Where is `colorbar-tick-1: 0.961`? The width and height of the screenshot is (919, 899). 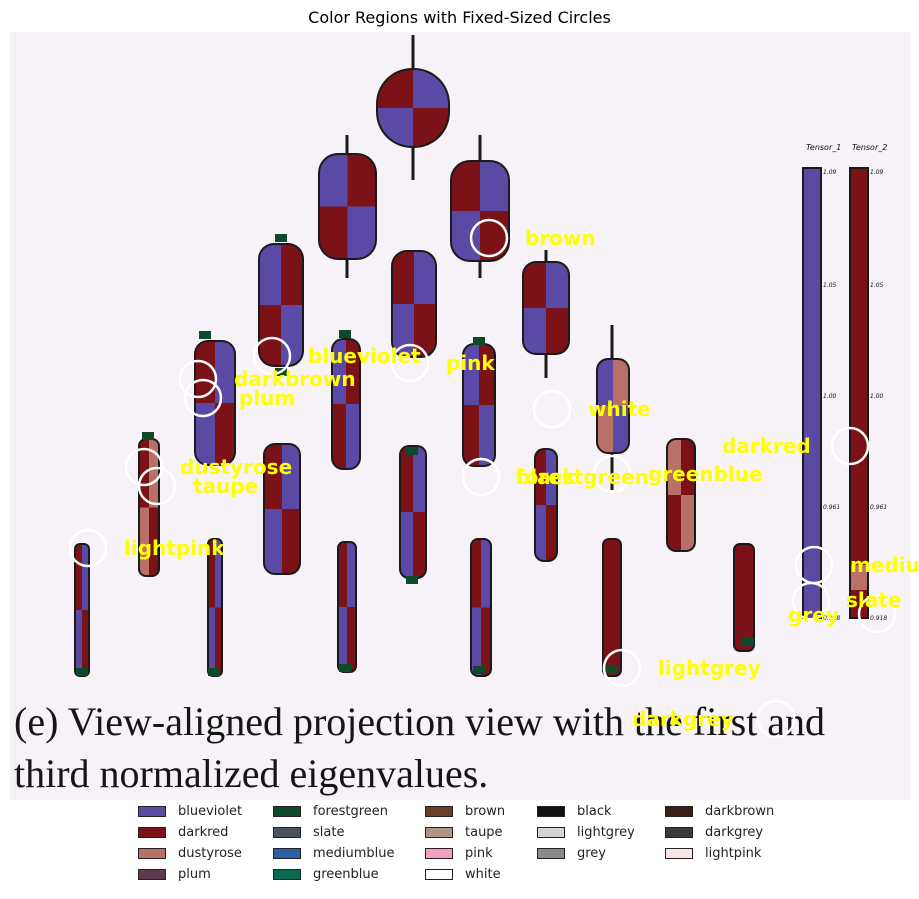
colorbar-tick-1: 0.961 is located at coordinates (831, 507).